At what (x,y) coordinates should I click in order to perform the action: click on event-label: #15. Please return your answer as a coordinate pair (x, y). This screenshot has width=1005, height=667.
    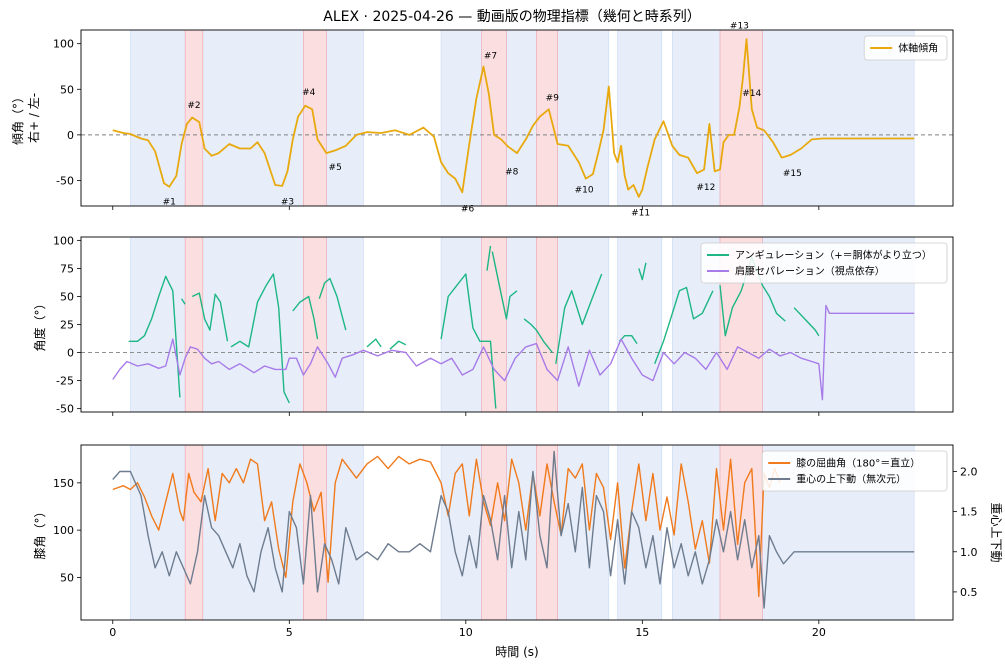
    Looking at the image, I should click on (792, 174).